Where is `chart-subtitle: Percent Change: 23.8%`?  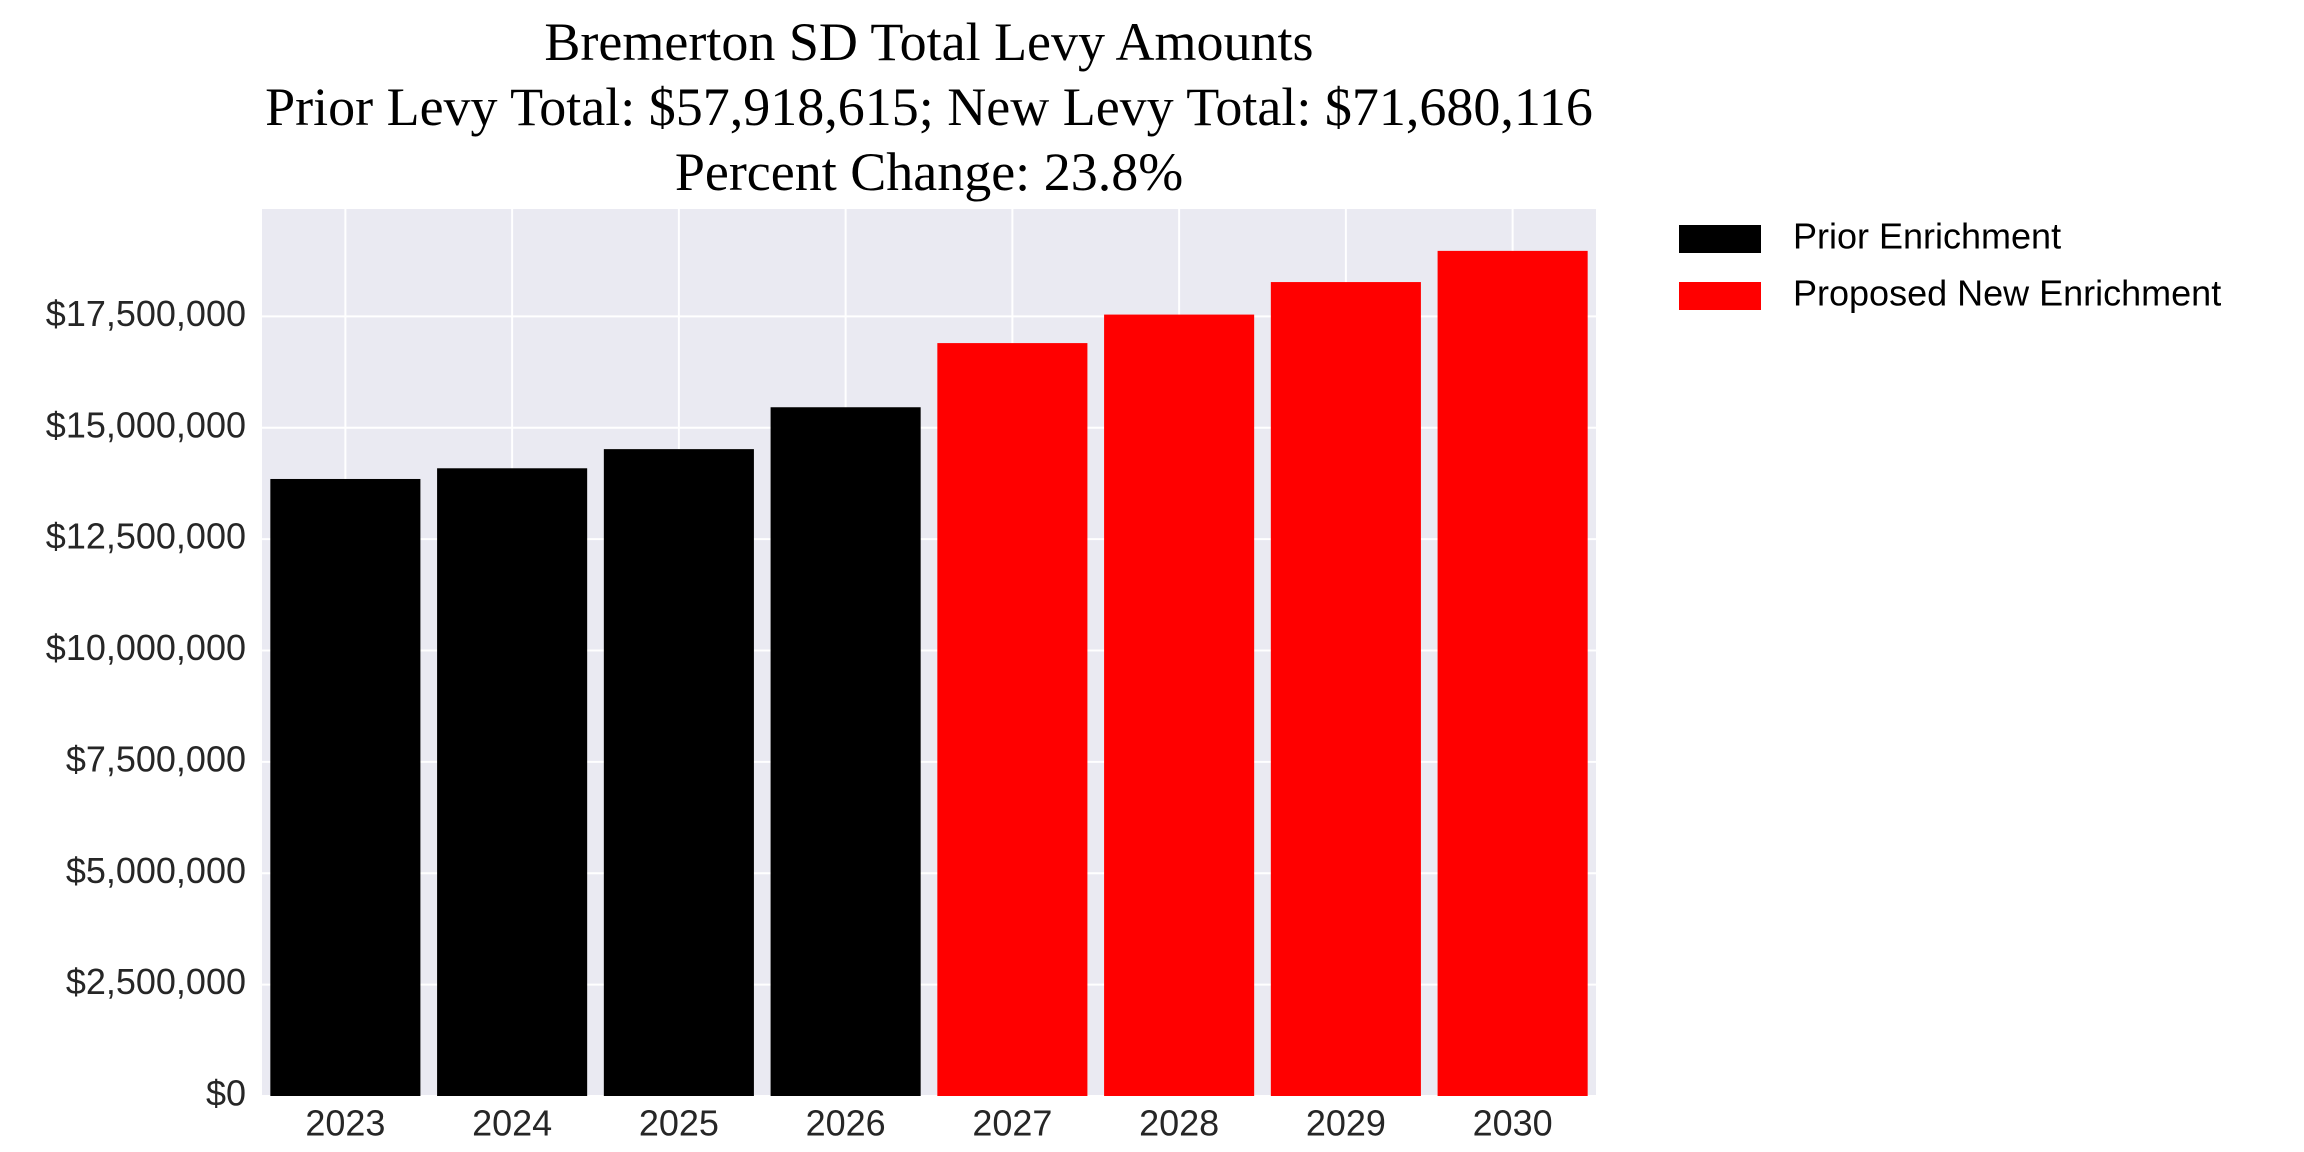
chart-subtitle: Percent Change: 23.8% is located at coordinates (929, 172).